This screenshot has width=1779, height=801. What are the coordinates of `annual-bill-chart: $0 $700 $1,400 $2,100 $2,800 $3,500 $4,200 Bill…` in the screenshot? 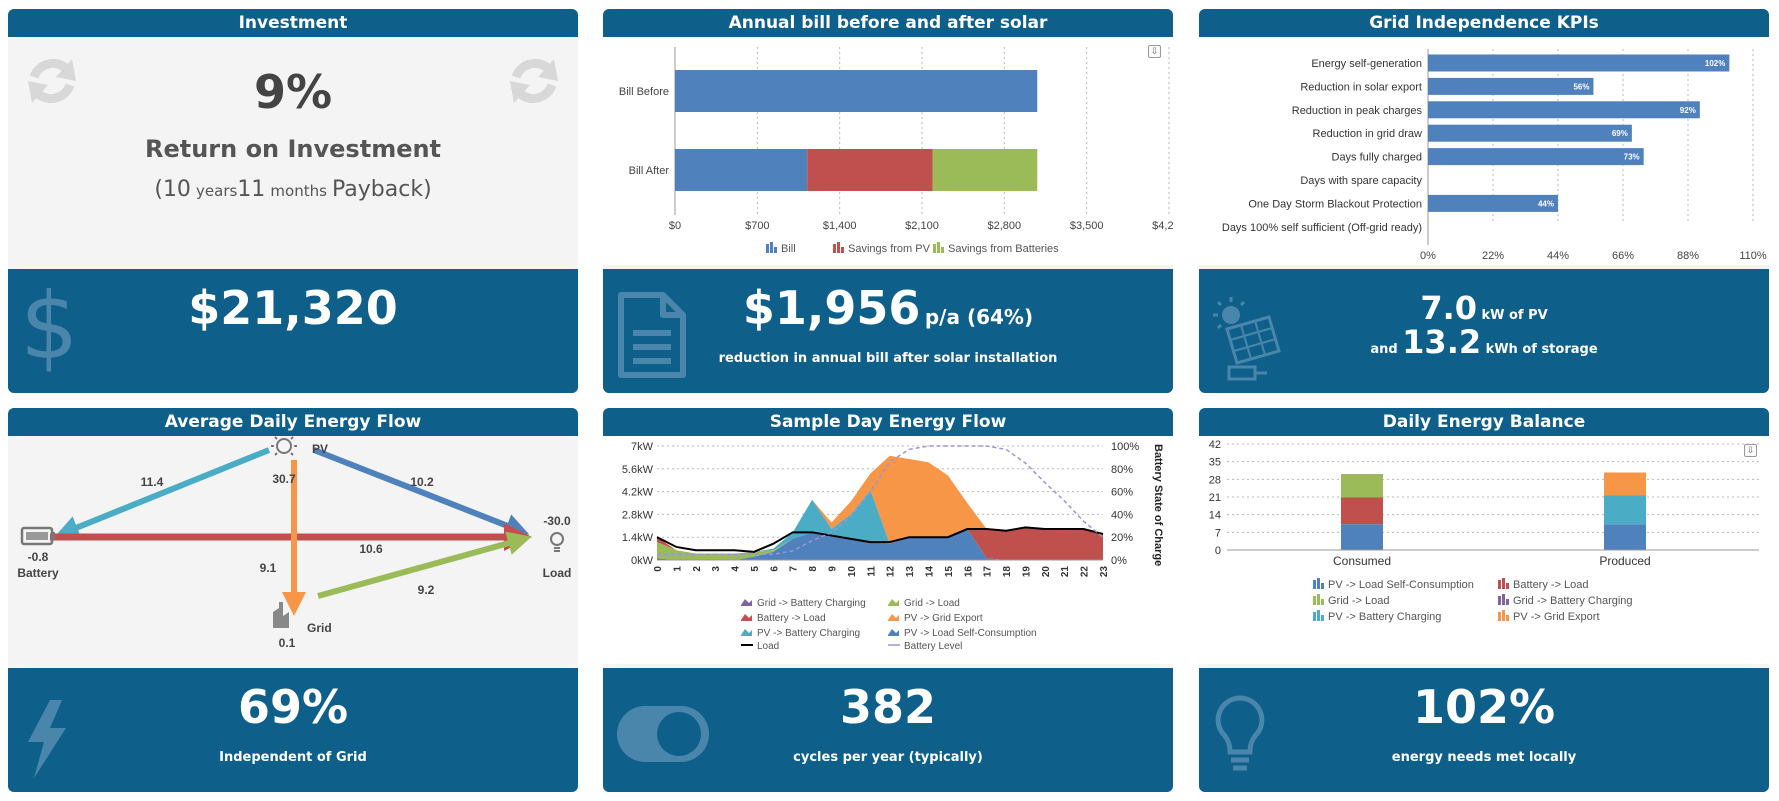 It's located at (896, 151).